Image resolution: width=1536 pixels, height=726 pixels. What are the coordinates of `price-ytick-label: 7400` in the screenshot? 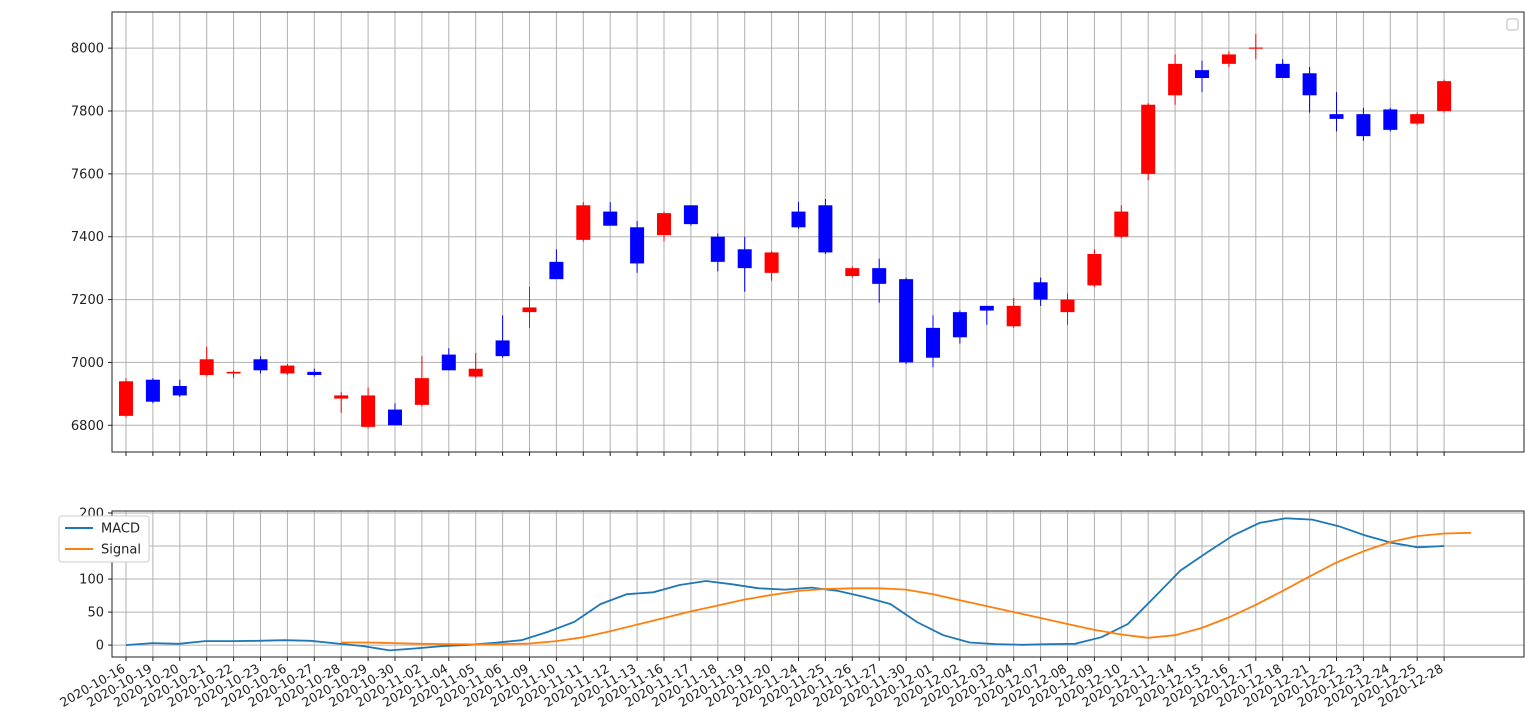 It's located at (87, 237).